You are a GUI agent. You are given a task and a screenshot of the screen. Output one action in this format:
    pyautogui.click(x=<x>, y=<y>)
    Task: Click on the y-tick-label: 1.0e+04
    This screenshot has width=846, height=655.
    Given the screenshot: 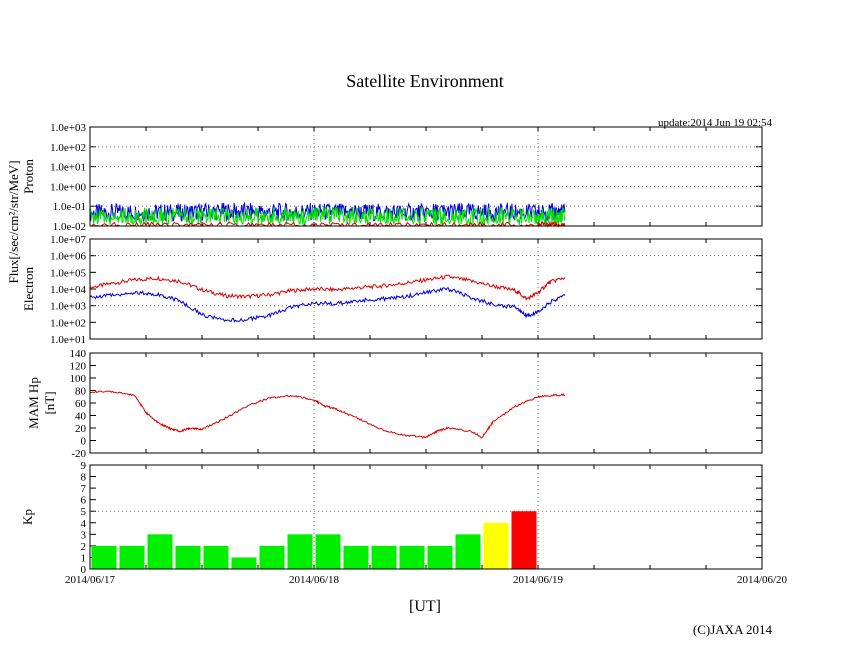 What is the action you would take?
    pyautogui.click(x=68, y=290)
    